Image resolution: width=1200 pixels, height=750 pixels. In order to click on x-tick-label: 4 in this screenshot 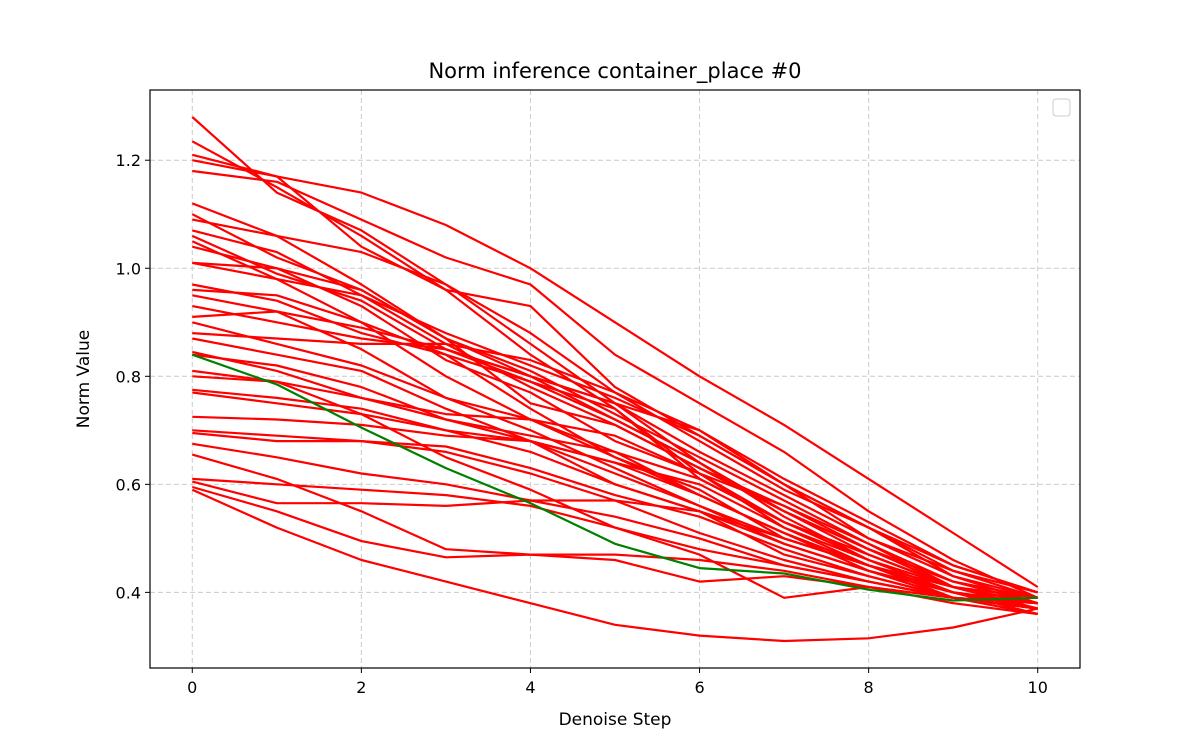, I will do `click(530, 687)`.